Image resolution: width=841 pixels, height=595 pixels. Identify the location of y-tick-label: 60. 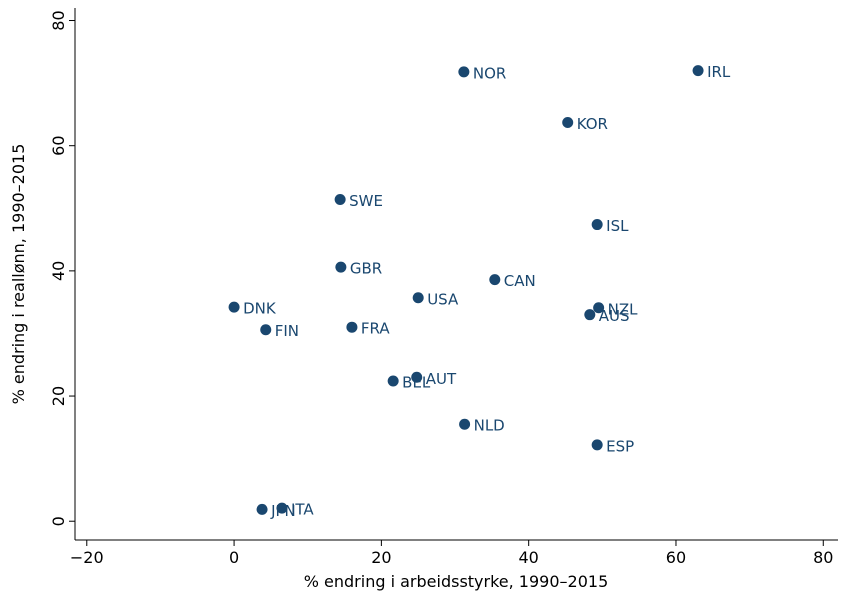
(58, 146).